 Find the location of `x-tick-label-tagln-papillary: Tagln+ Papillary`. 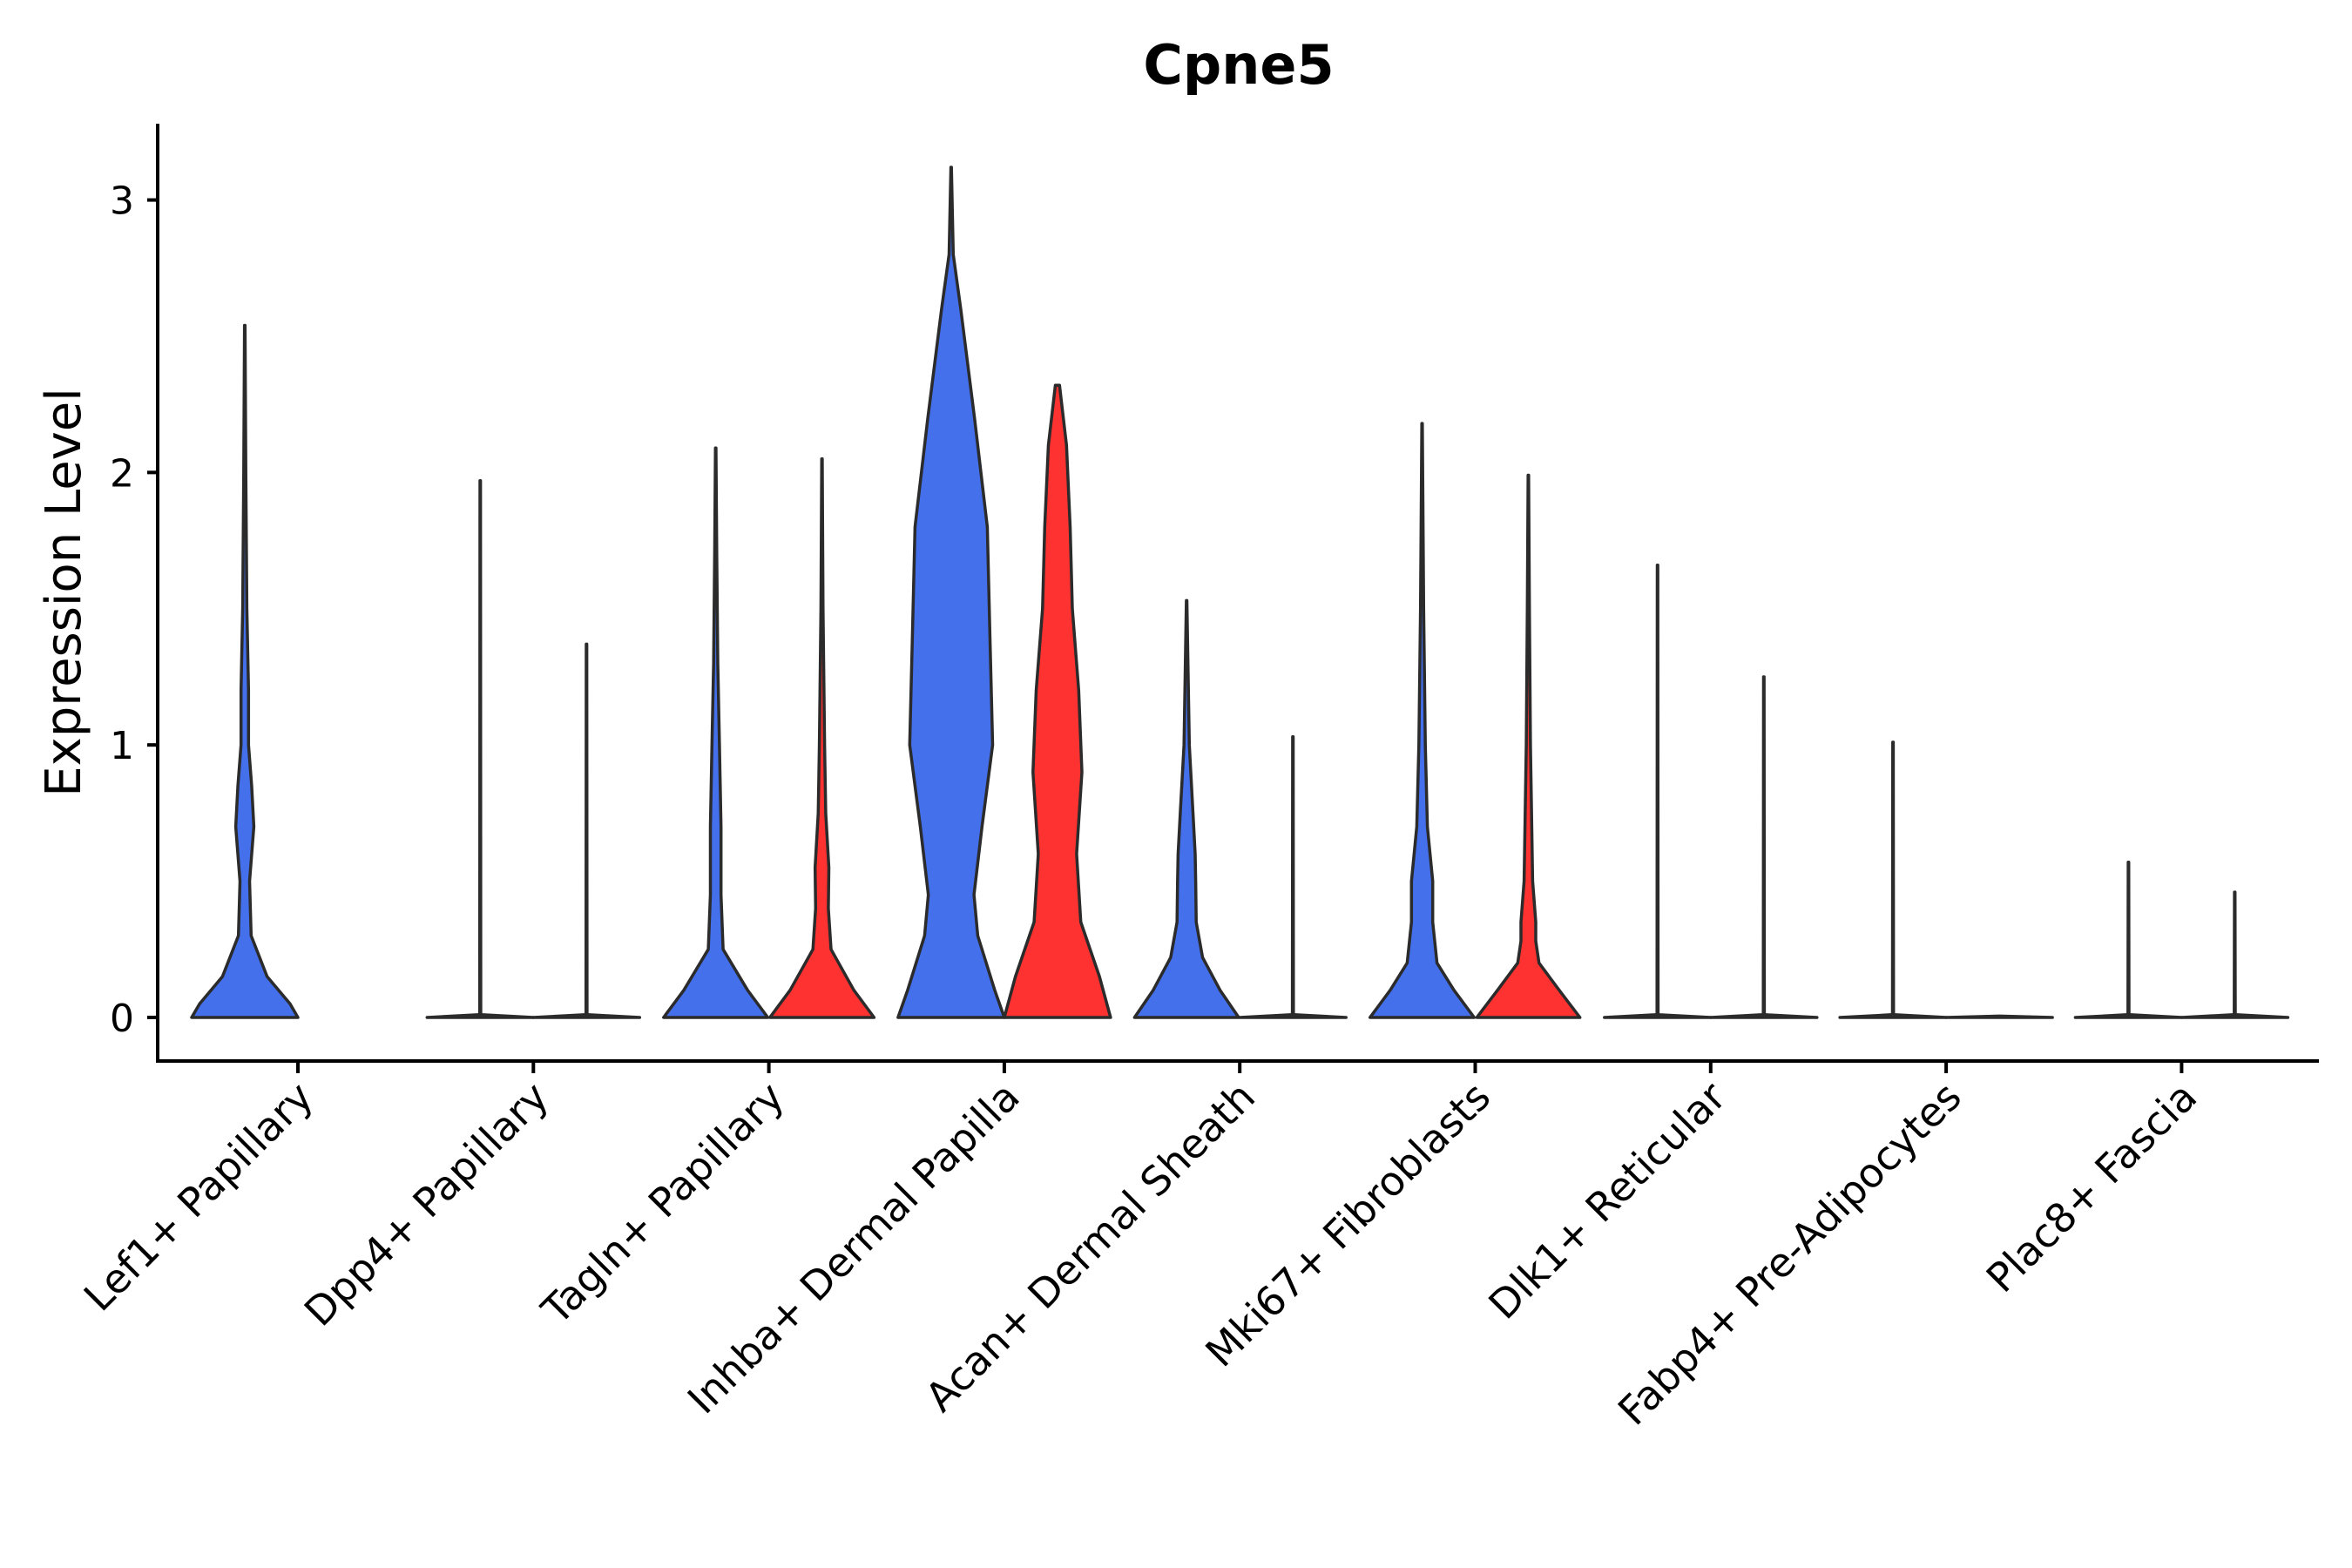

x-tick-label-tagln-papillary: Tagln+ Papillary is located at coordinates (663, 1204).